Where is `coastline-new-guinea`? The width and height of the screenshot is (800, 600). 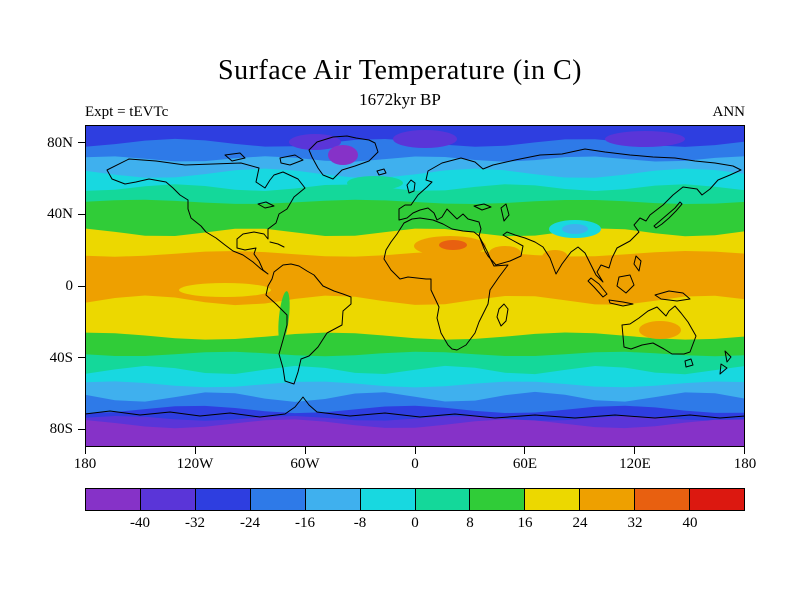
coastline-new-guinea is located at coordinates (672, 296).